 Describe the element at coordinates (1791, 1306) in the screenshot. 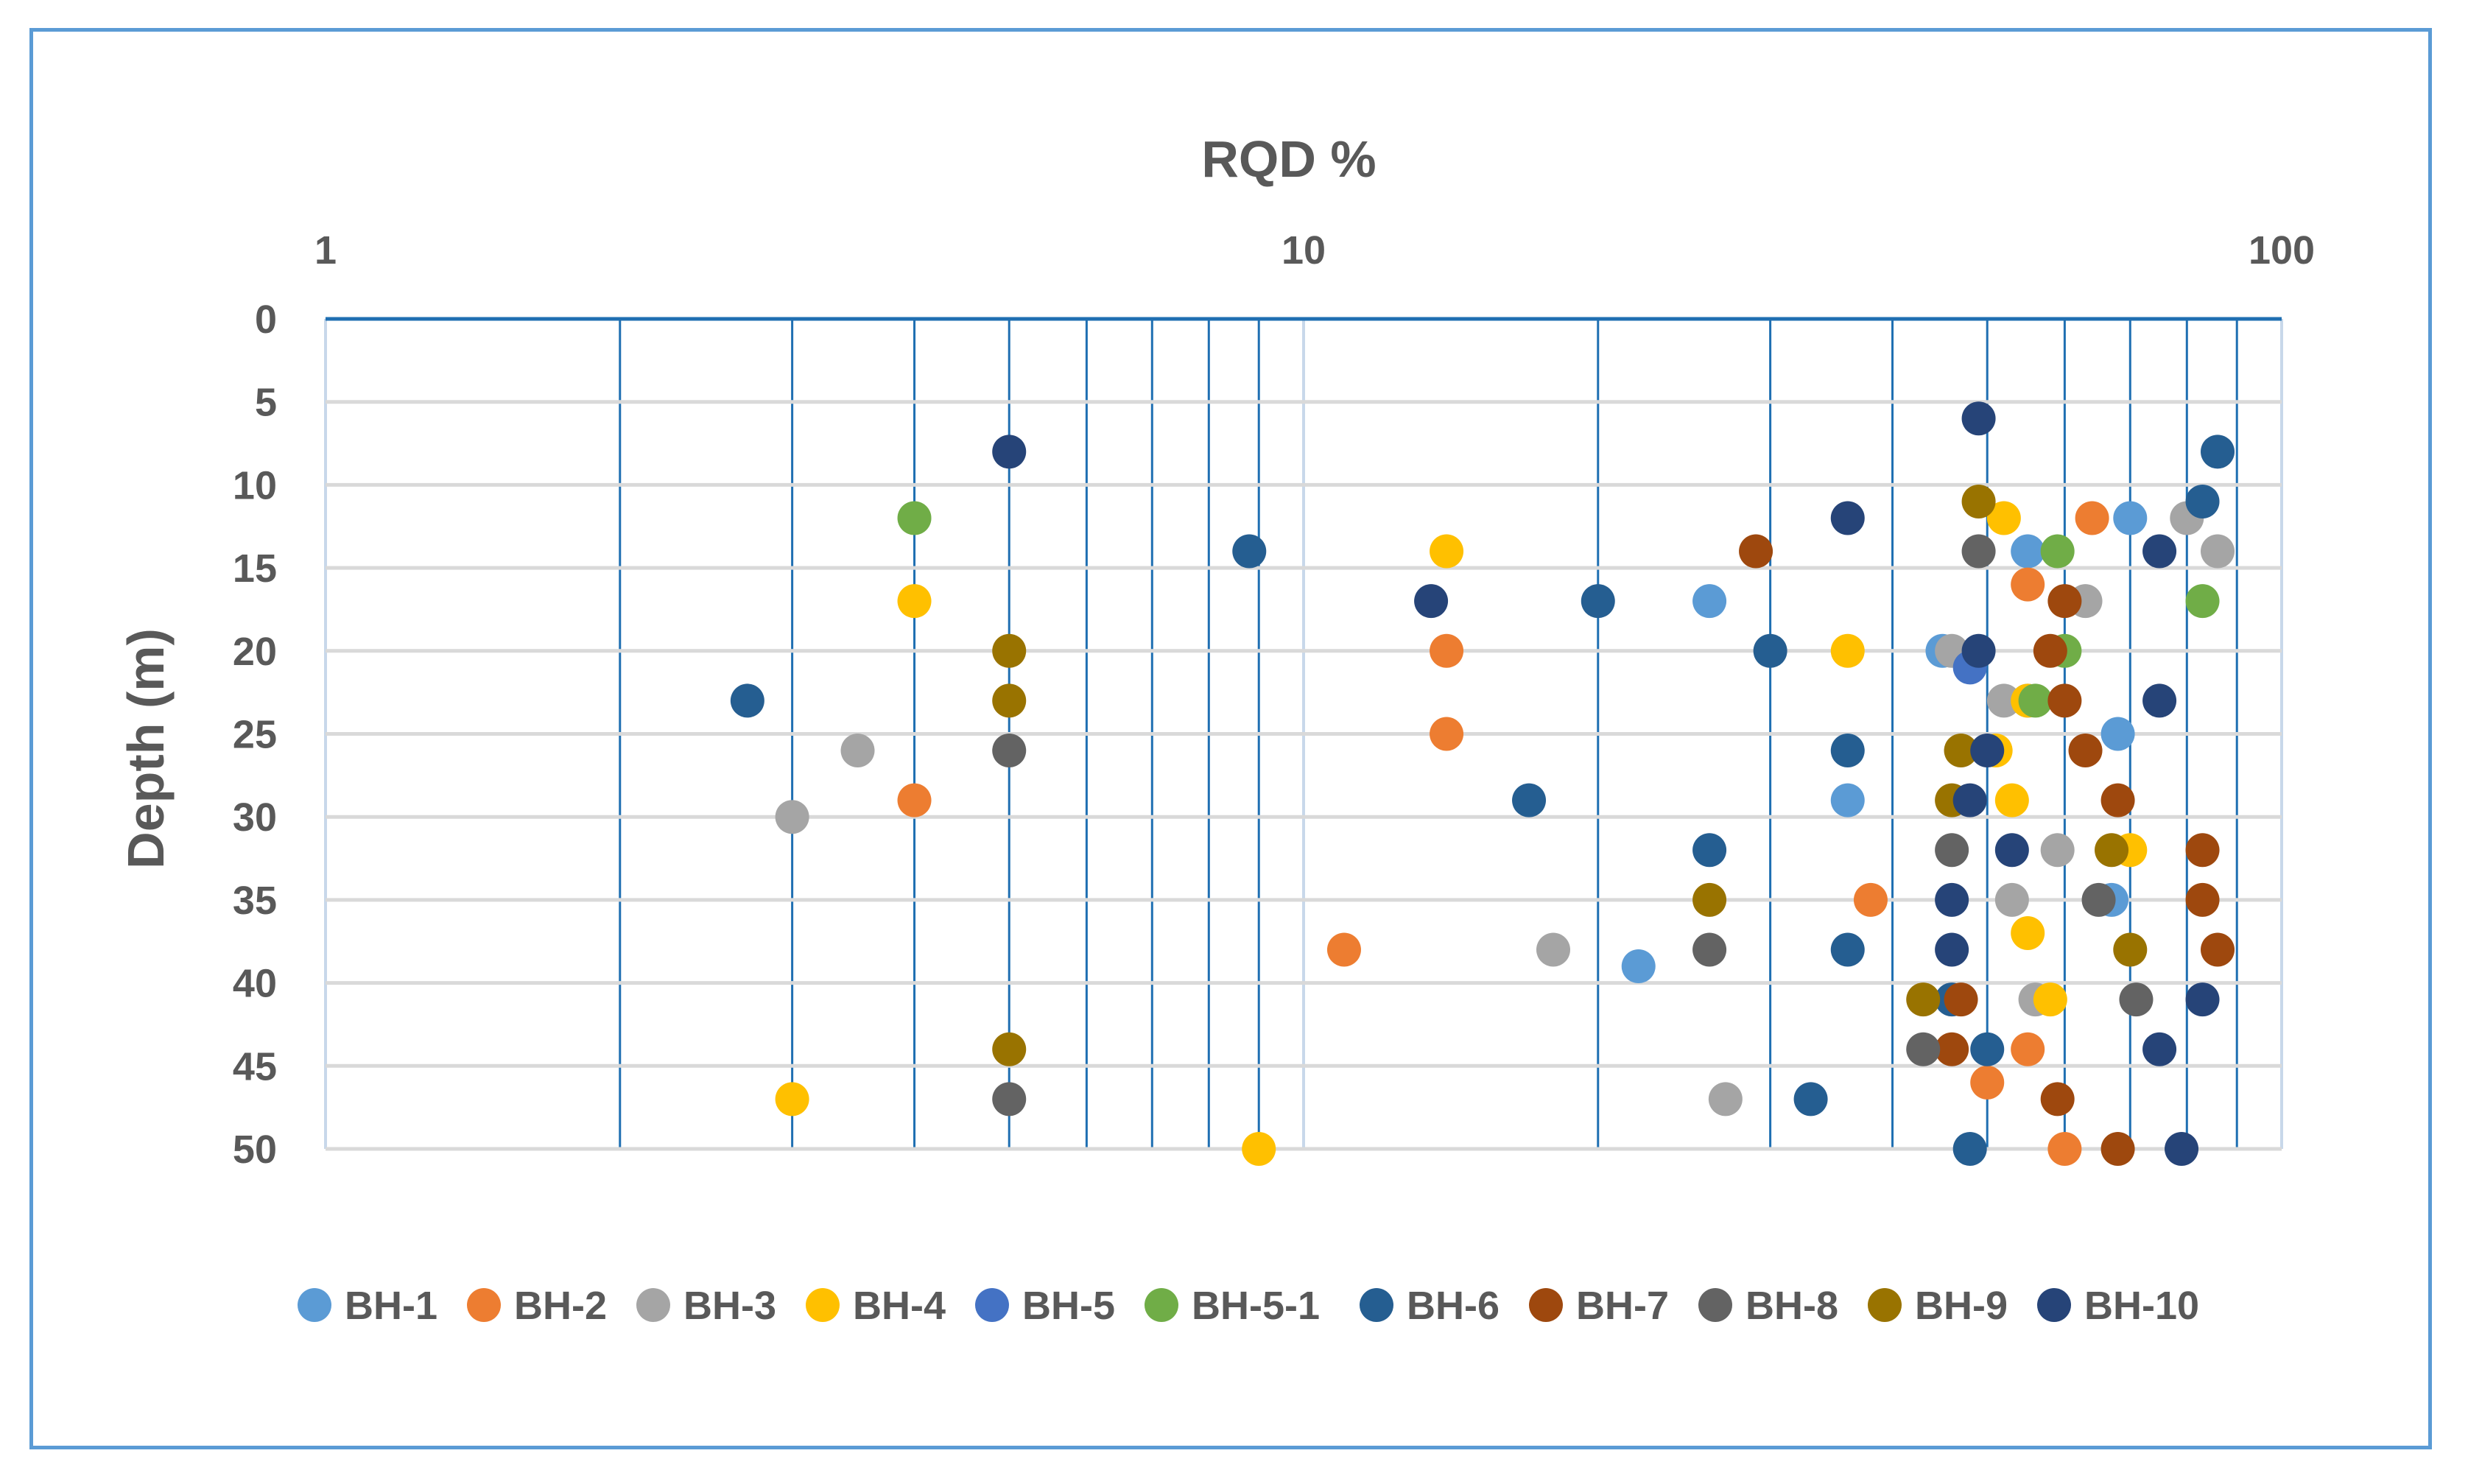

I see `legend-label-bh-8: BH-8` at that location.